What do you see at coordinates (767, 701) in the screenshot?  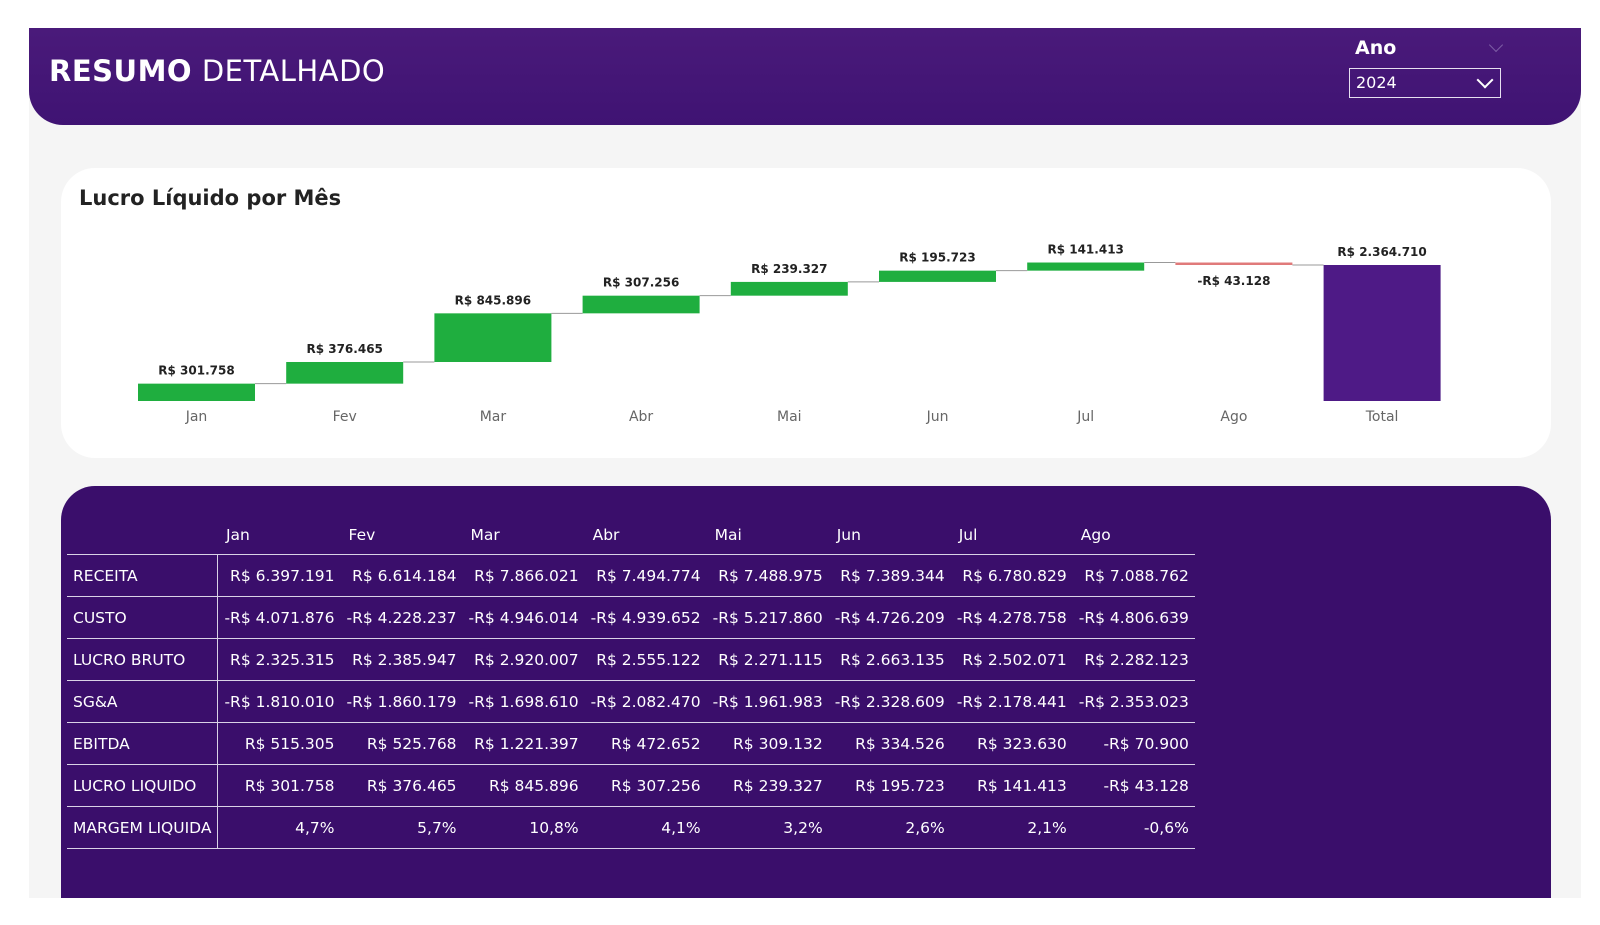 I see `table-cell: -R$ 1.961.983` at bounding box center [767, 701].